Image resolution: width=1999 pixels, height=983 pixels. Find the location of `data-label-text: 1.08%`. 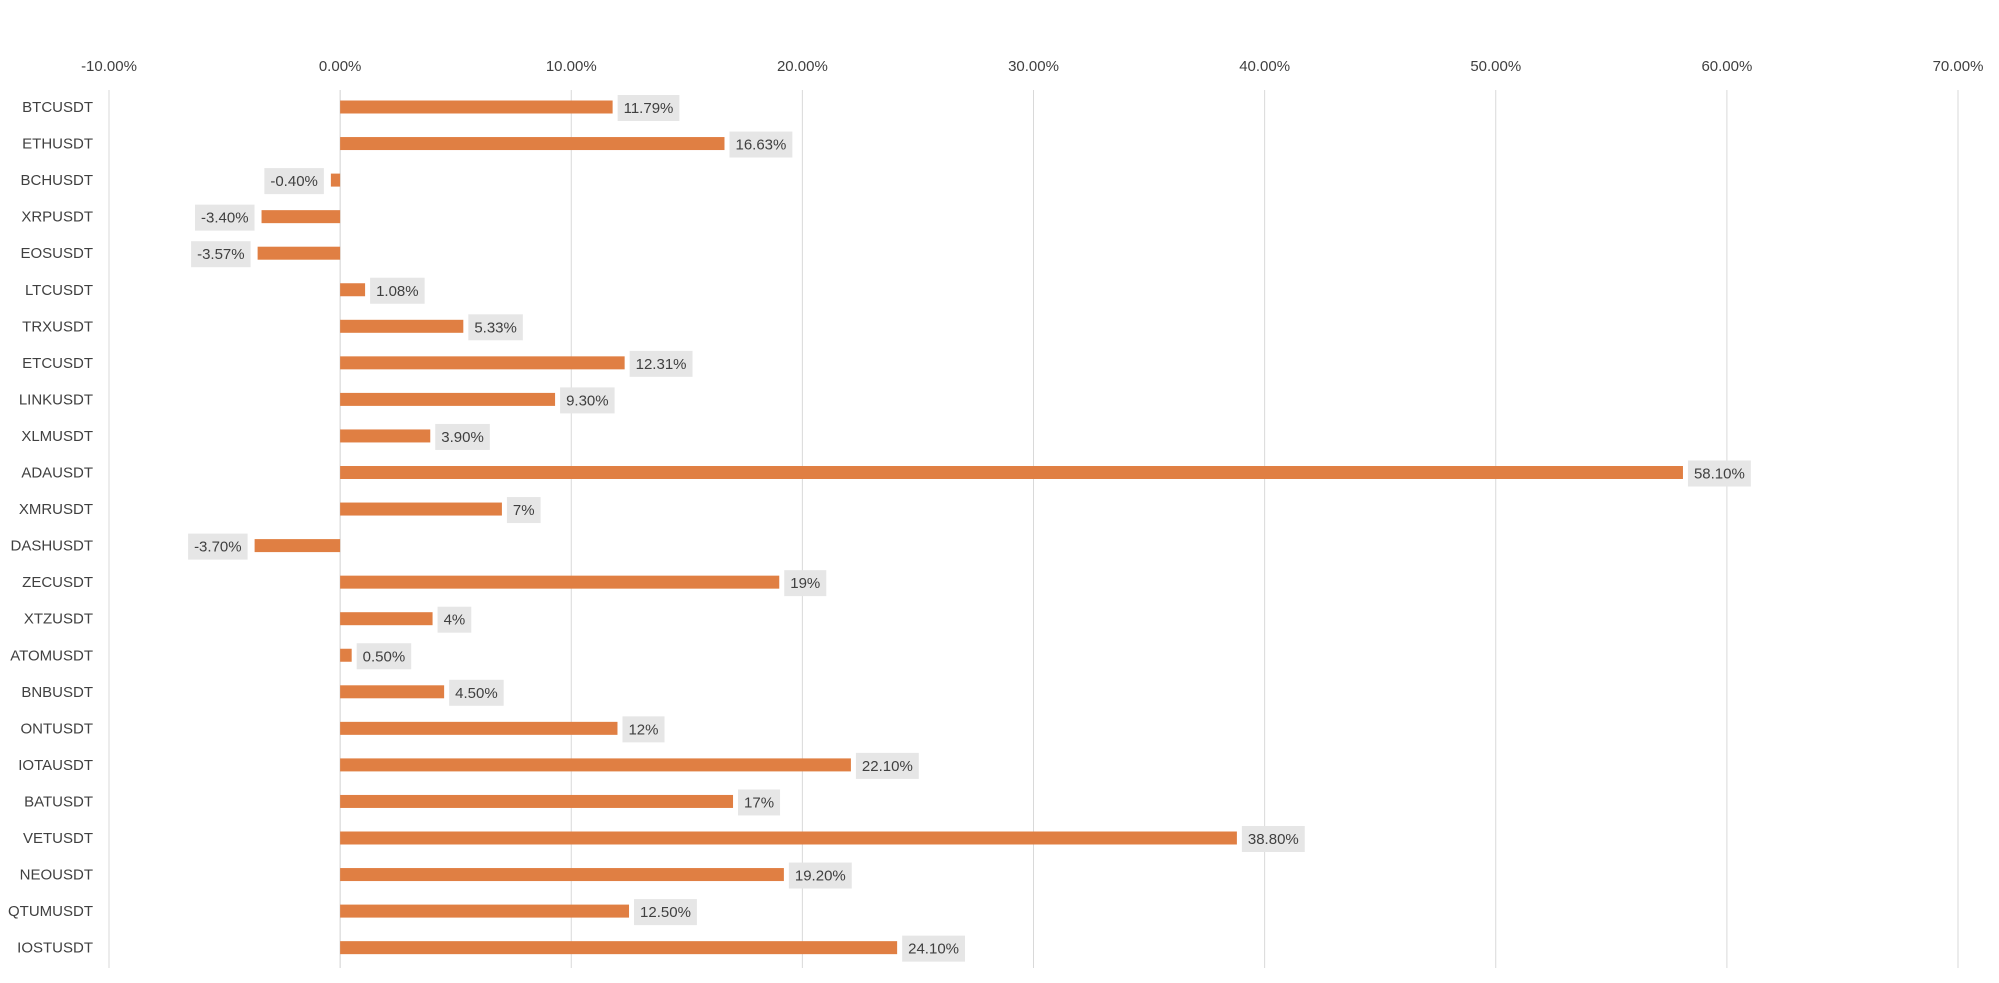

data-label-text: 1.08% is located at coordinates (397, 291).